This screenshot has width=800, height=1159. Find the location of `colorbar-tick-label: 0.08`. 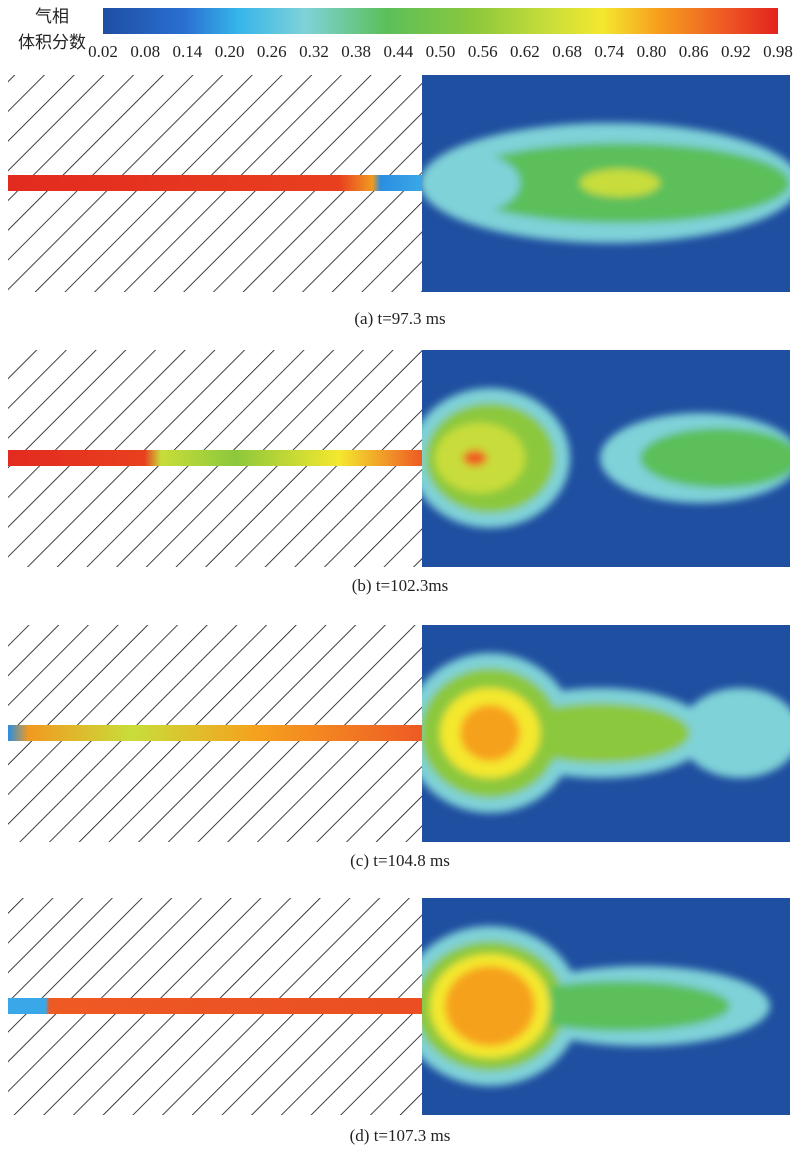

colorbar-tick-label: 0.08 is located at coordinates (145, 51).